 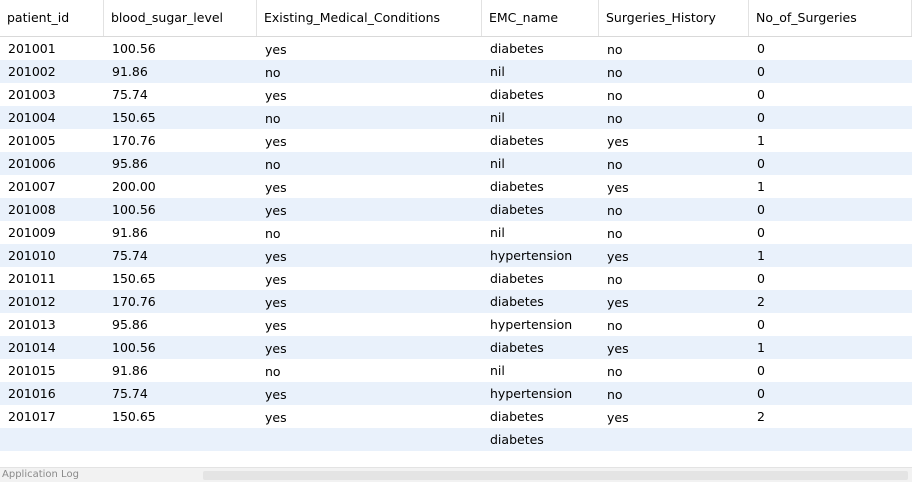 I want to click on cell-surgeries-history, so click(x=674, y=439).